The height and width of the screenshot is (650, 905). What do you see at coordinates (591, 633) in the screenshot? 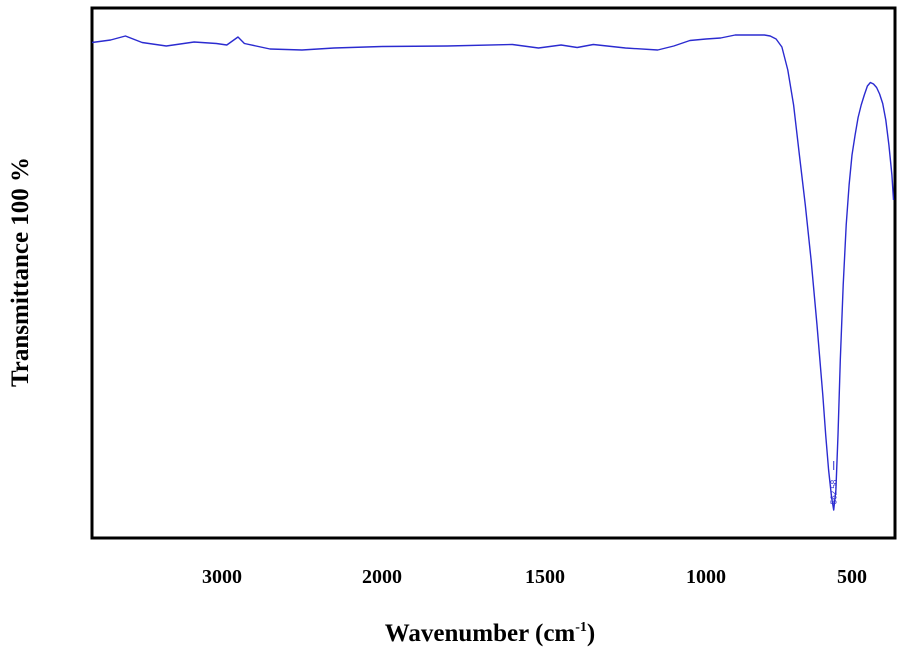
I see `x-axis-title-suffix: )` at bounding box center [591, 633].